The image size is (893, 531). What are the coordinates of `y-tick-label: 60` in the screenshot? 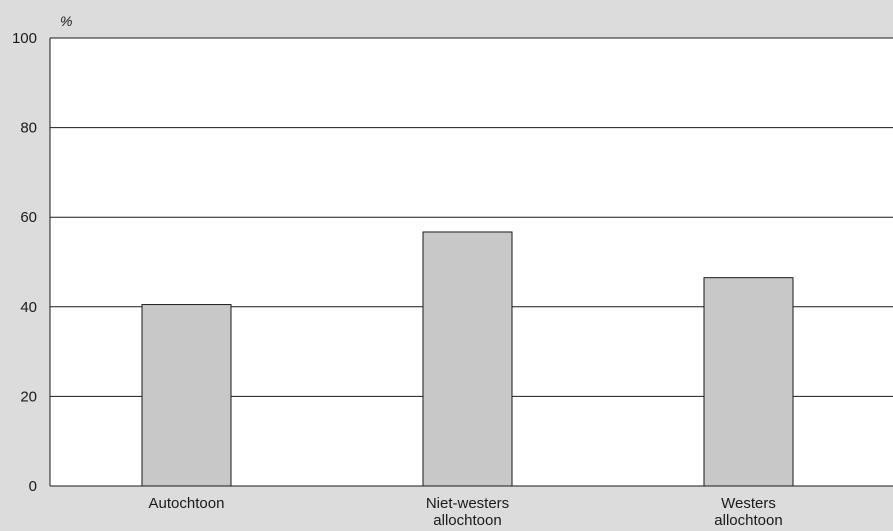 It's located at (28, 217).